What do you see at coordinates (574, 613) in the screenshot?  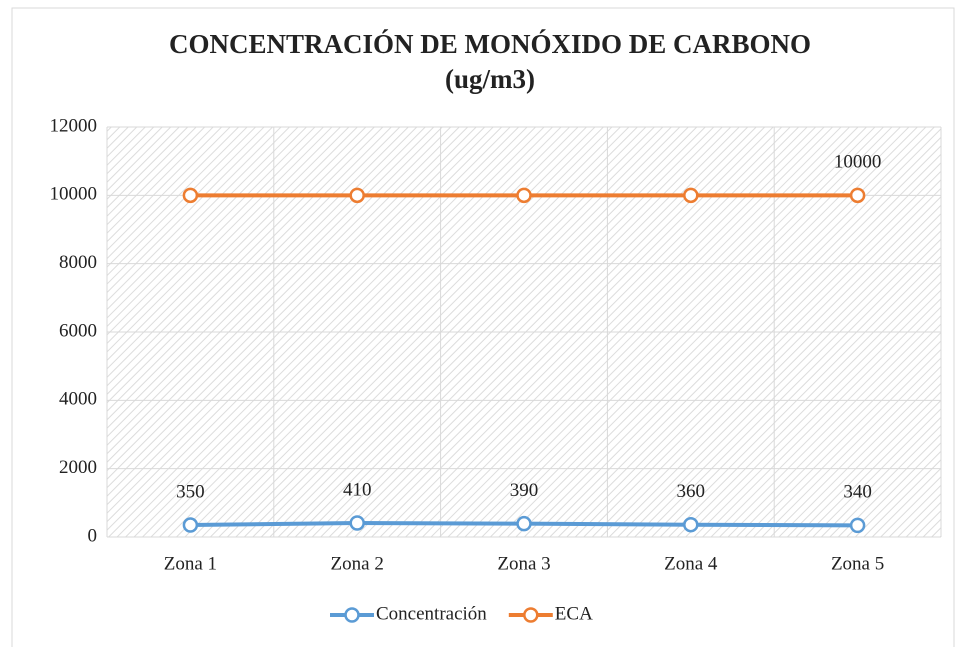 I see `legend-label: ECA` at bounding box center [574, 613].